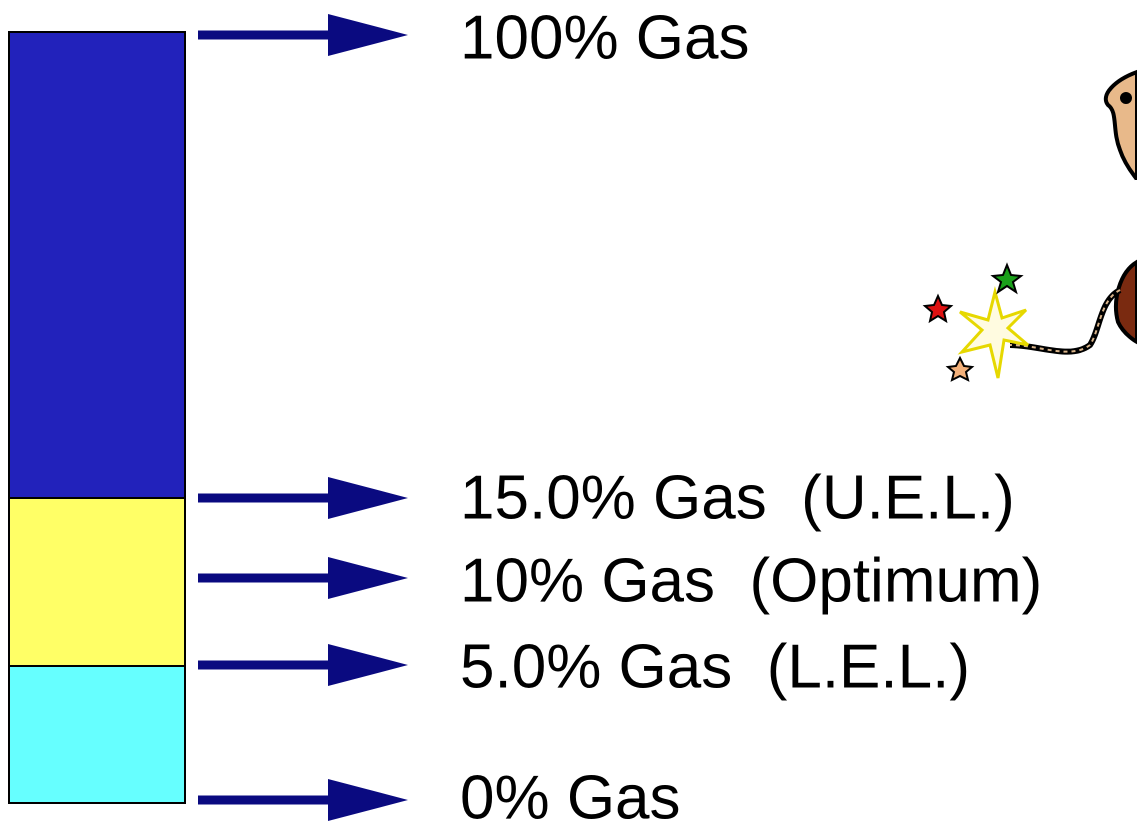 This screenshot has height=833, width=1137. Describe the element at coordinates (1029, 225) in the screenshot. I see `bomb-clipart` at that location.